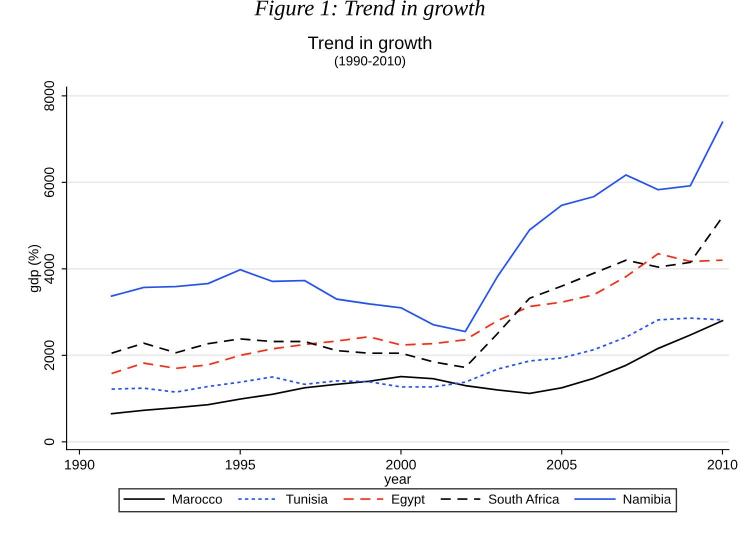 This screenshot has width=740, height=545. Describe the element at coordinates (197, 499) in the screenshot. I see `legend-label: Marocco` at that location.